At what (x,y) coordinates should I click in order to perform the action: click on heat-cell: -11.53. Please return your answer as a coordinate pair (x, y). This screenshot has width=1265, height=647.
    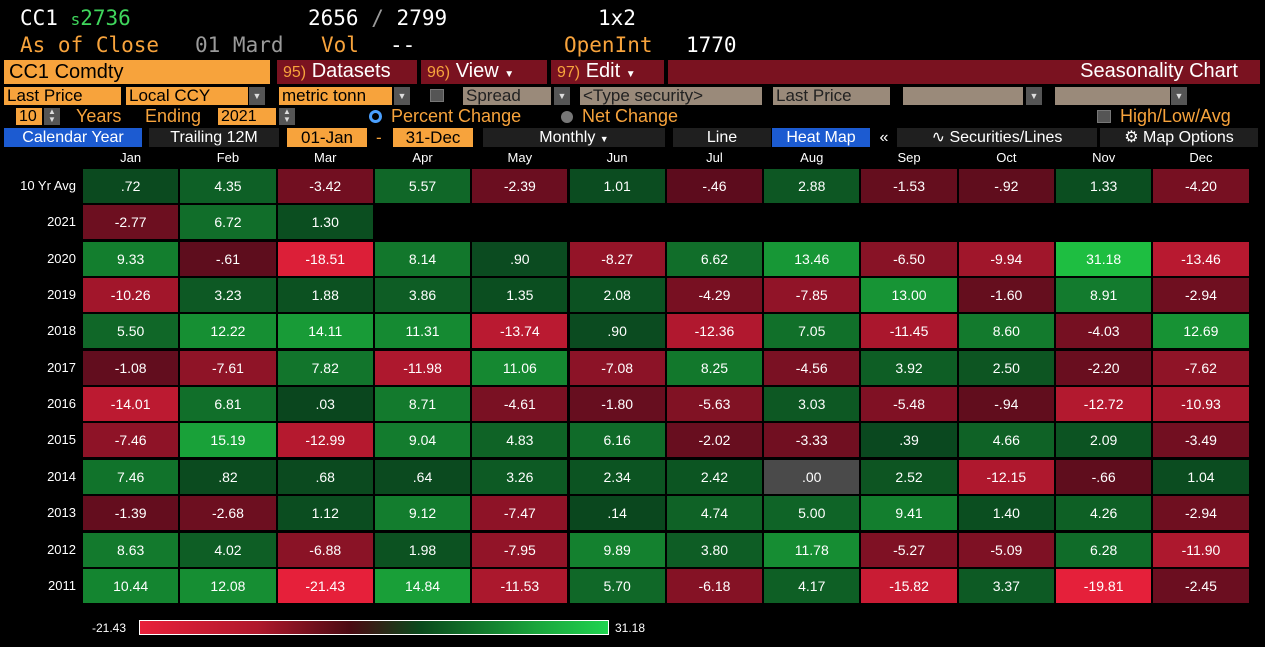
    Looking at the image, I should click on (520, 585).